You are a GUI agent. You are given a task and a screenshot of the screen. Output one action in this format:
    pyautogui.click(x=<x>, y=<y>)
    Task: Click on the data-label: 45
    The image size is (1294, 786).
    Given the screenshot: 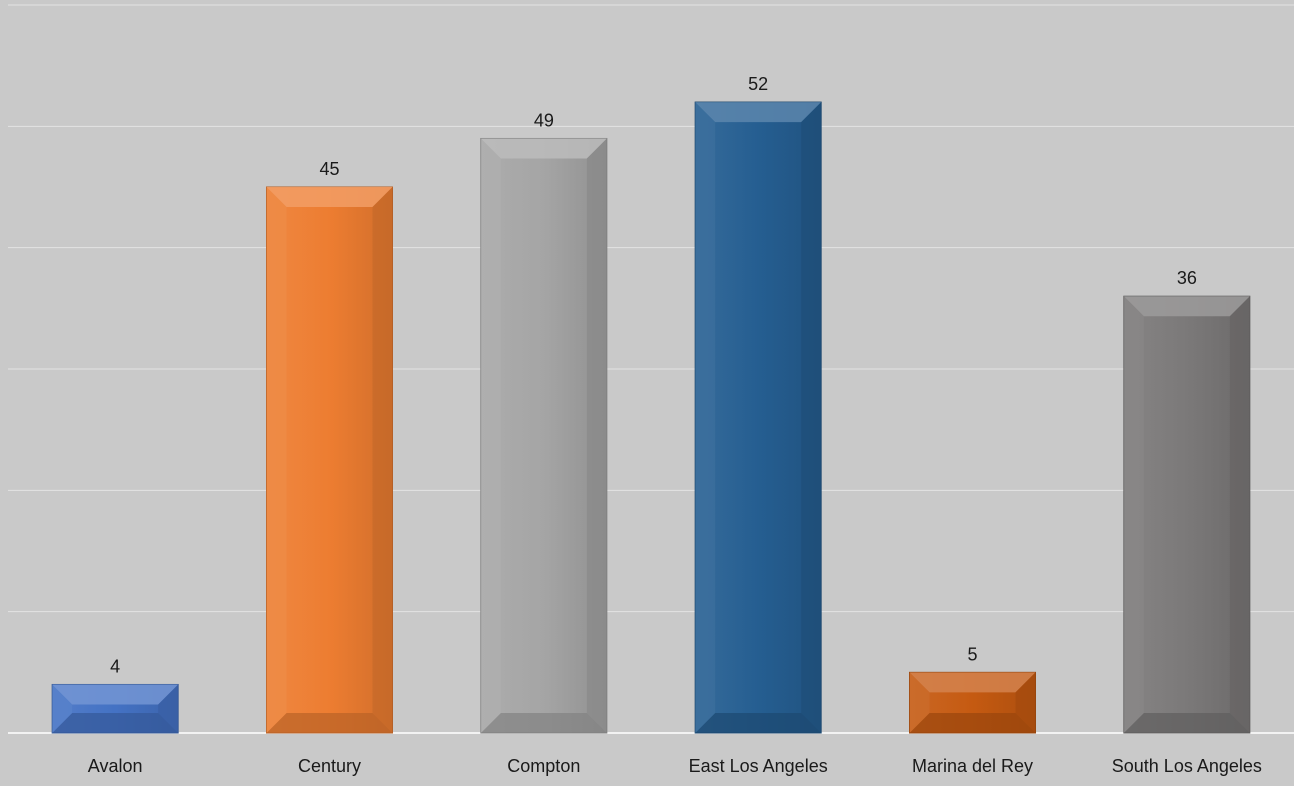 What is the action you would take?
    pyautogui.click(x=329, y=169)
    